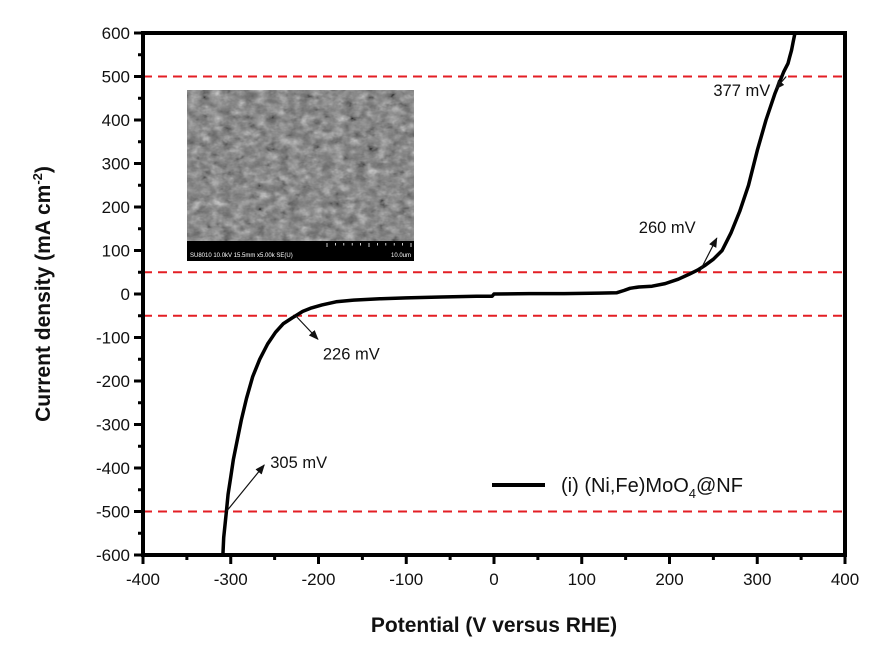 The width and height of the screenshot is (888, 650). I want to click on legend-label: (i) (Ni,Fe)MoO4@NF, so click(652, 488).